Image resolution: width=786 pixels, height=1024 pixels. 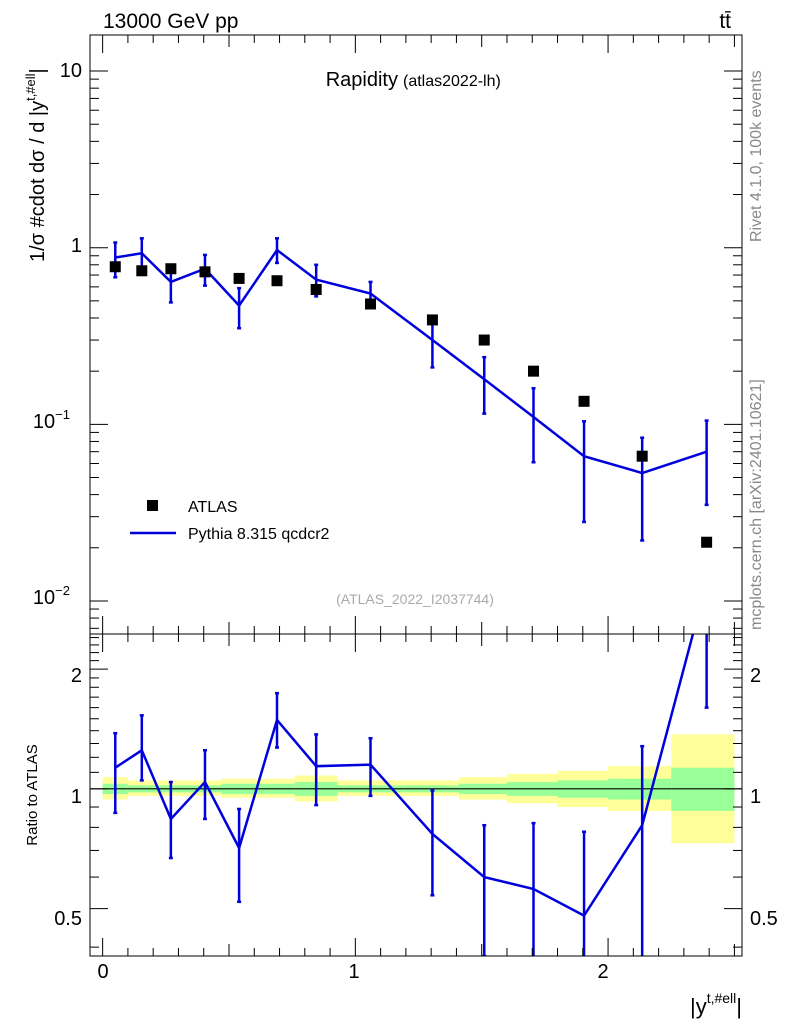 I want to click on ratio-y-tick-1-left: 1, so click(x=76, y=797).